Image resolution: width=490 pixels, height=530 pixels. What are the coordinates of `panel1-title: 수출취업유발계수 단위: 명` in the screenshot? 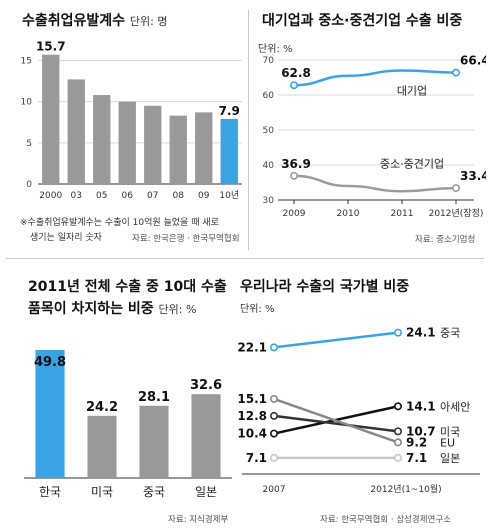 It's located at (94, 20).